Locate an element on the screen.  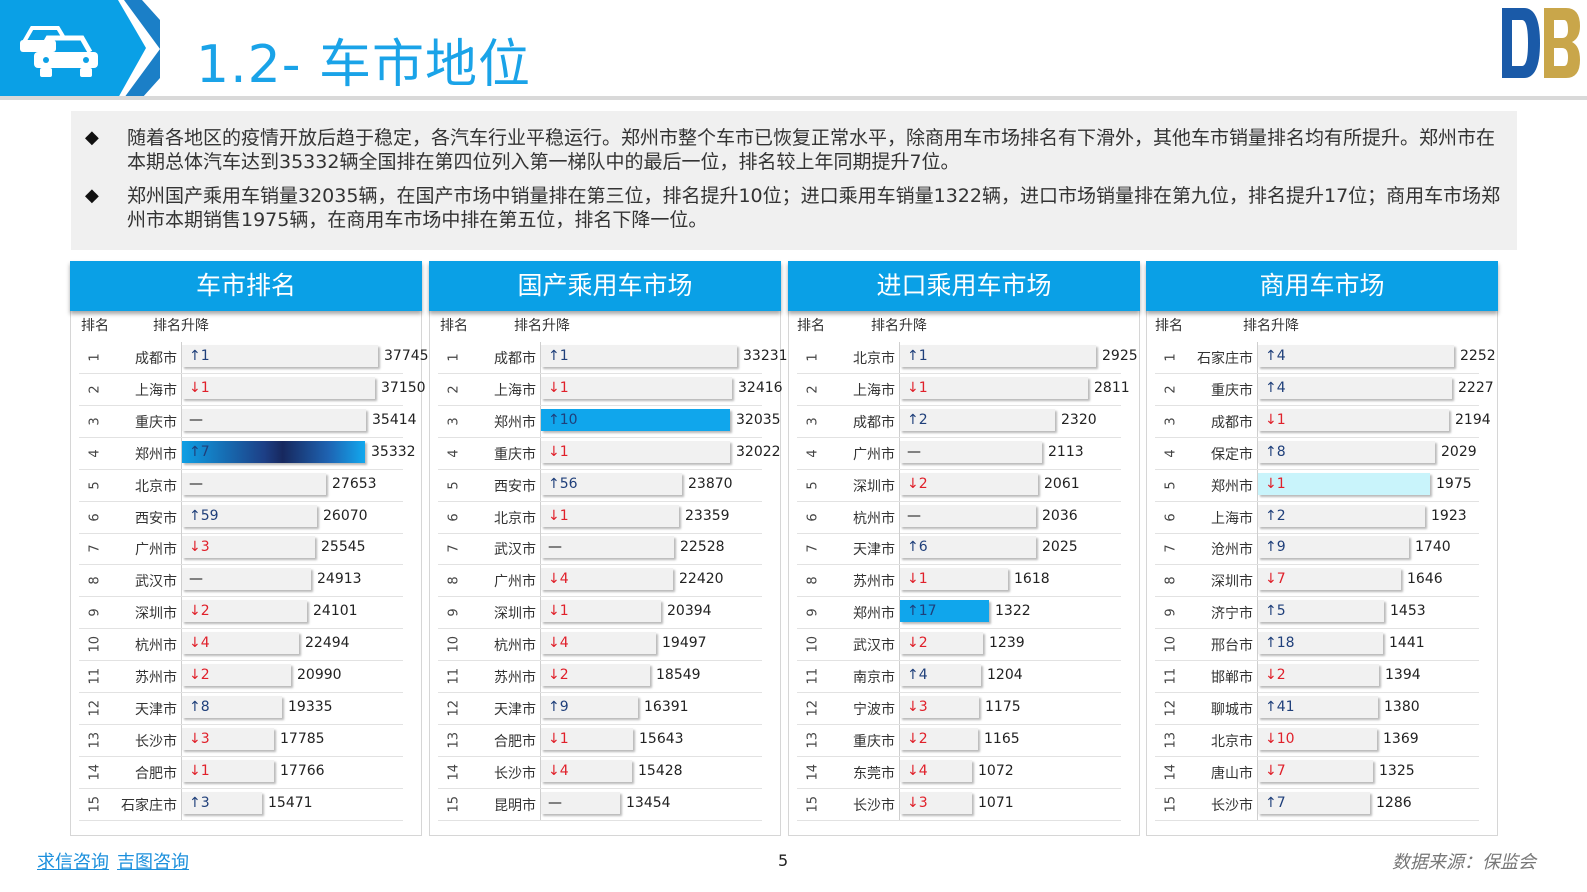
ranking-row: 5 深圳市 ↓2 2061 is located at coordinates (959, 485).